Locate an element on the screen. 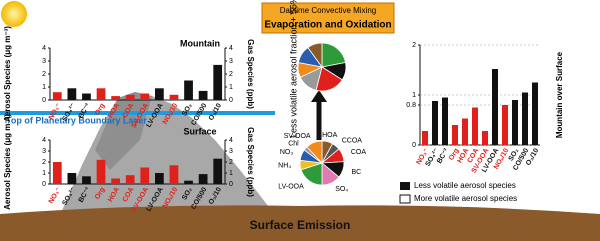 The width and height of the screenshot is (600, 241). pie-label: BC is located at coordinates (356, 172).